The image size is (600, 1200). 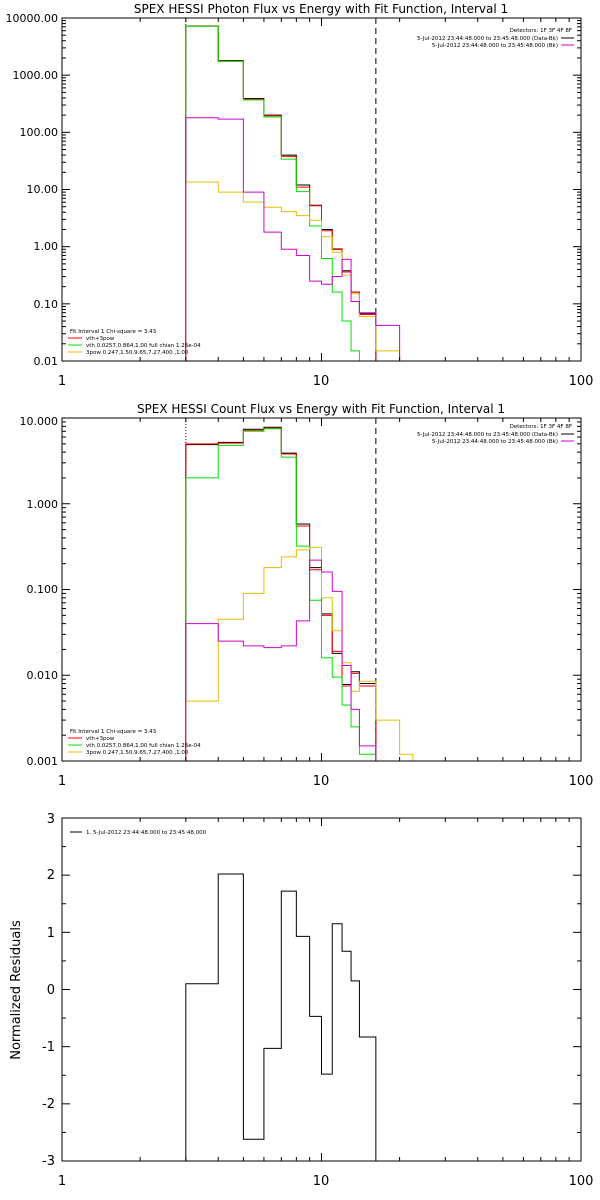 What do you see at coordinates (43, 504) in the screenshot?
I see `y-tick-label: 1.000` at bounding box center [43, 504].